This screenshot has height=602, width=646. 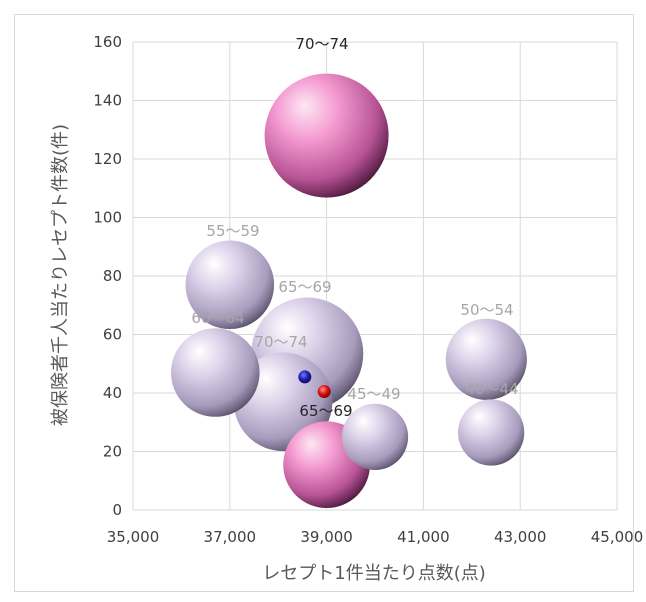 What do you see at coordinates (60, 275) in the screenshot?
I see `y-axis-title: 被保険者千人当たりレセプト件数(件)` at bounding box center [60, 275].